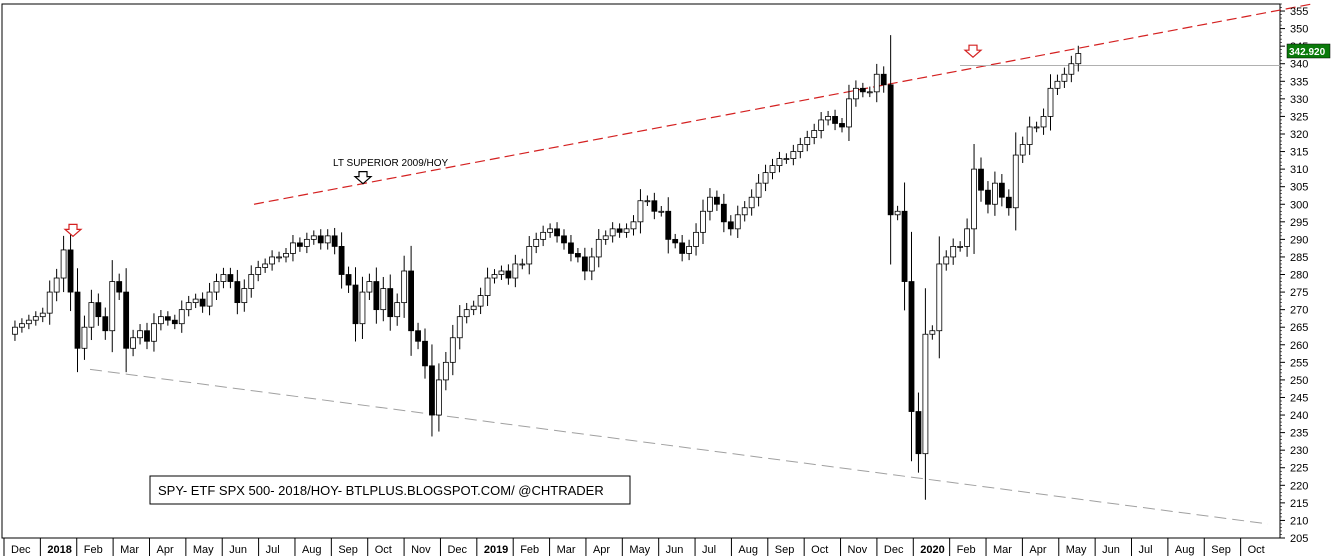 The width and height of the screenshot is (1335, 558). Describe the element at coordinates (1299, 82) in the screenshot. I see `y-tick-label: 335` at that location.